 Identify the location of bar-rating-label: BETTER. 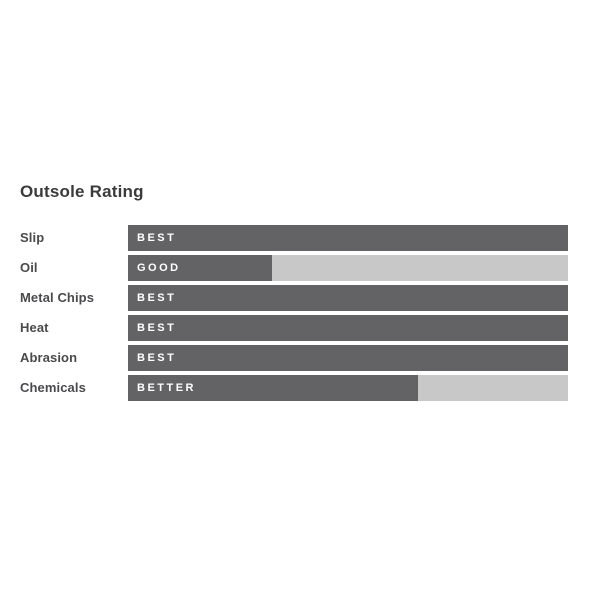
(166, 388).